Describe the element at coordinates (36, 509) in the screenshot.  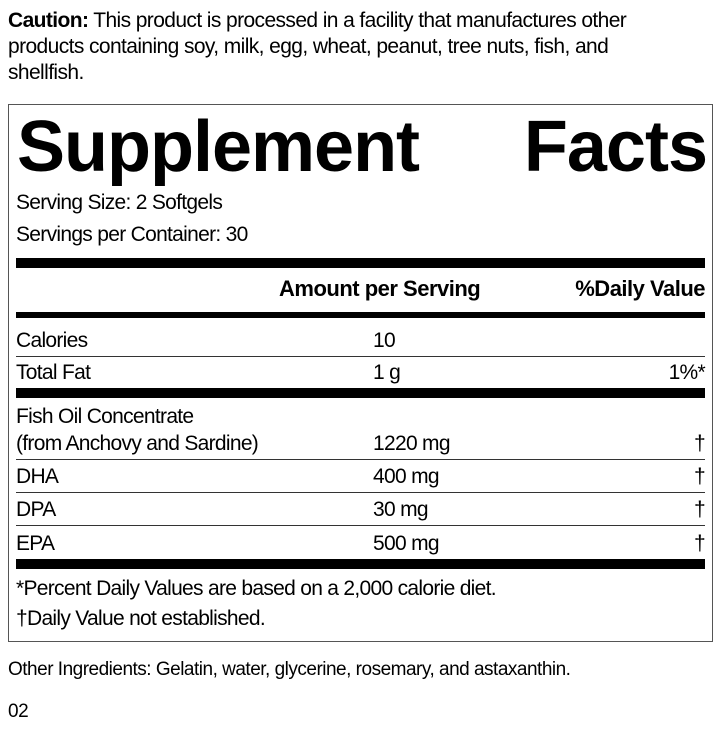
I see `row-name: DPA` at that location.